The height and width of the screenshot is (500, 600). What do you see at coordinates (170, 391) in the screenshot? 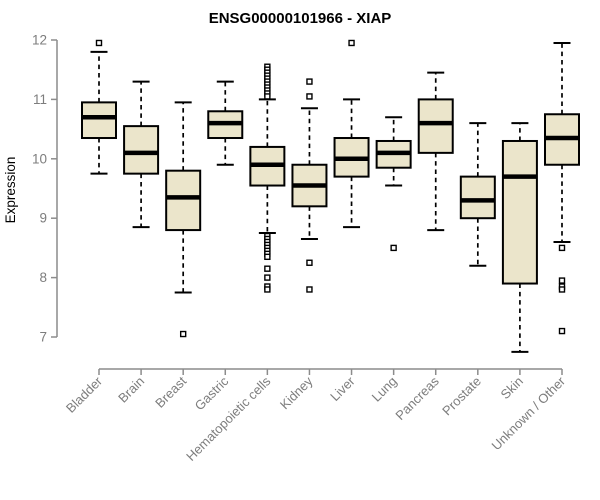
I see `x-tick-label-breast: Breast` at bounding box center [170, 391].